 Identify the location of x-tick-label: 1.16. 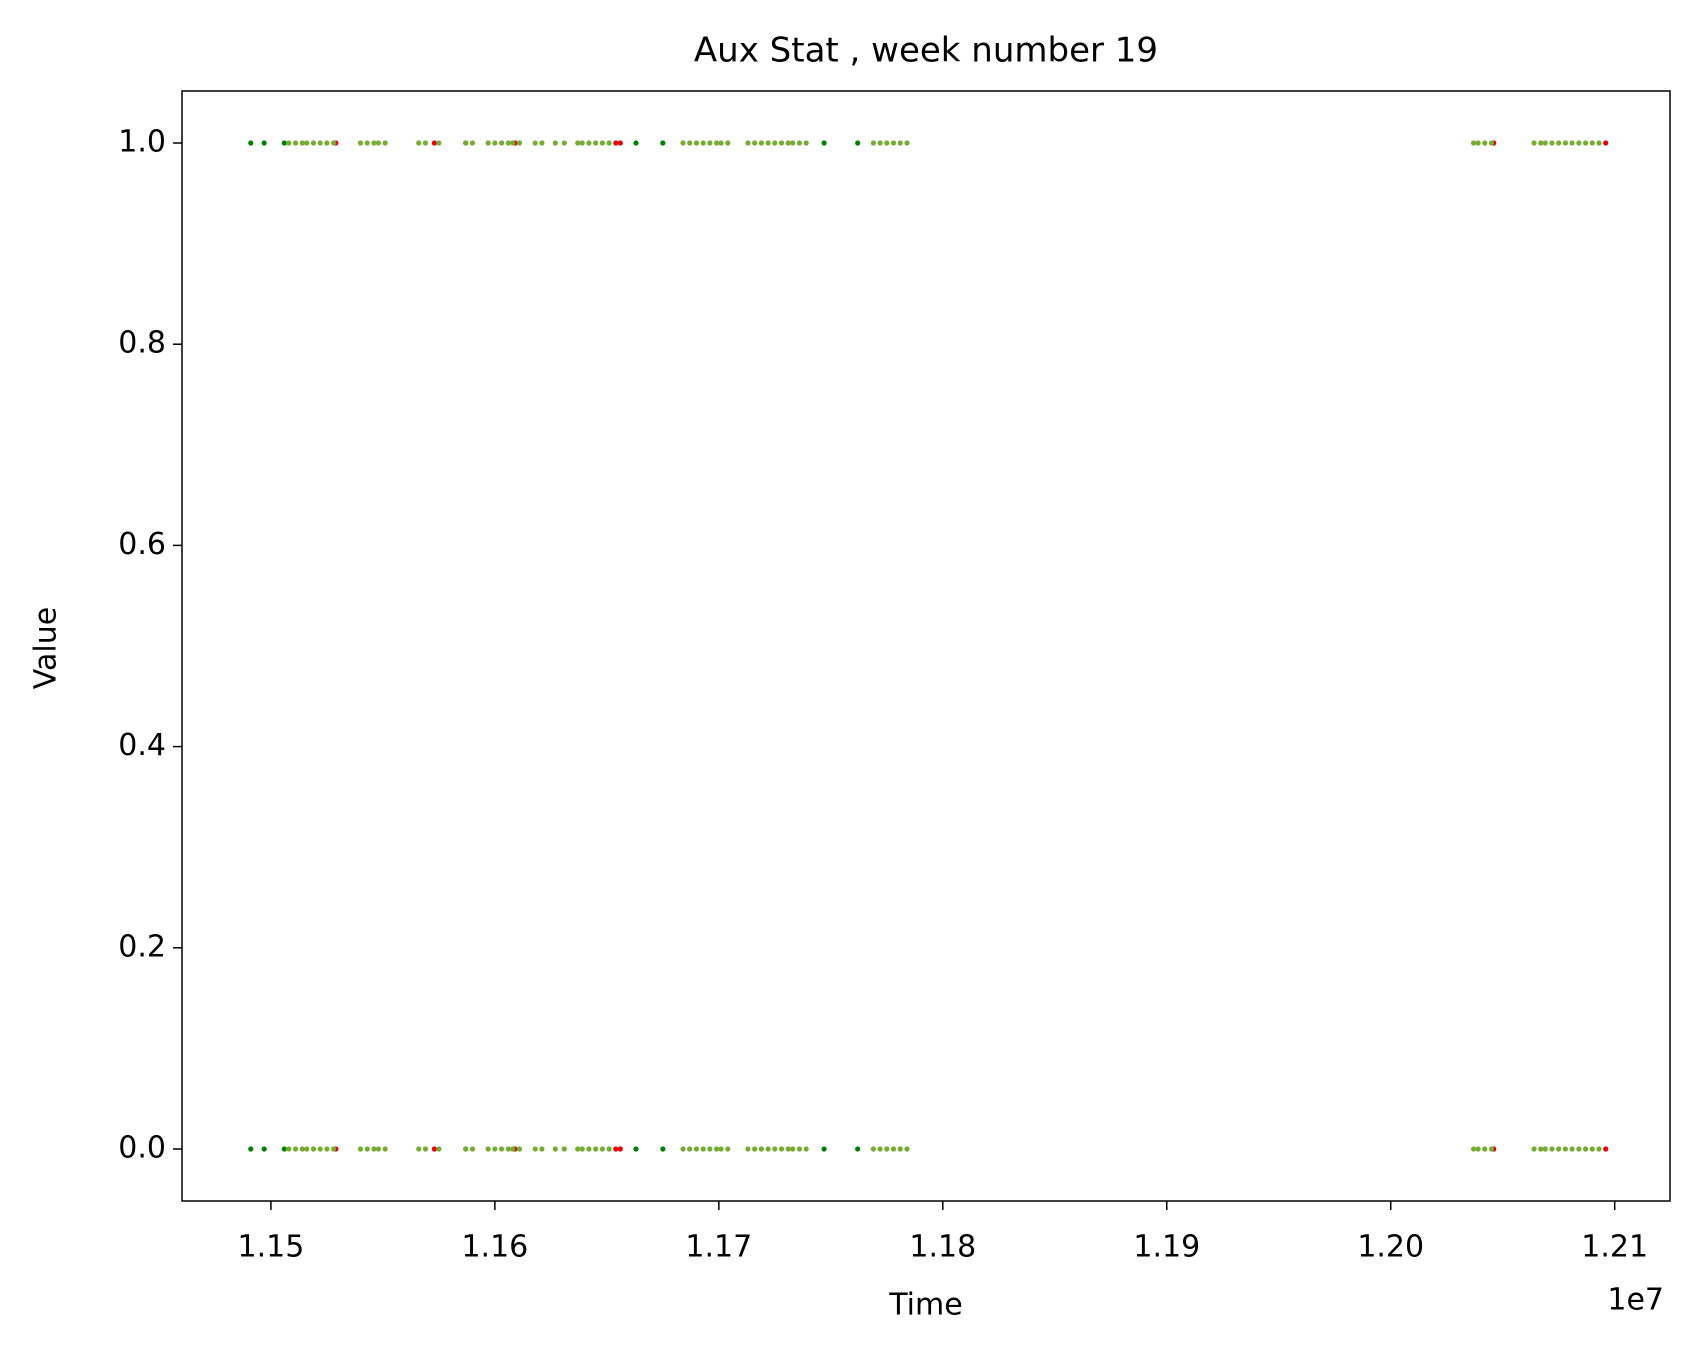
(494, 1247).